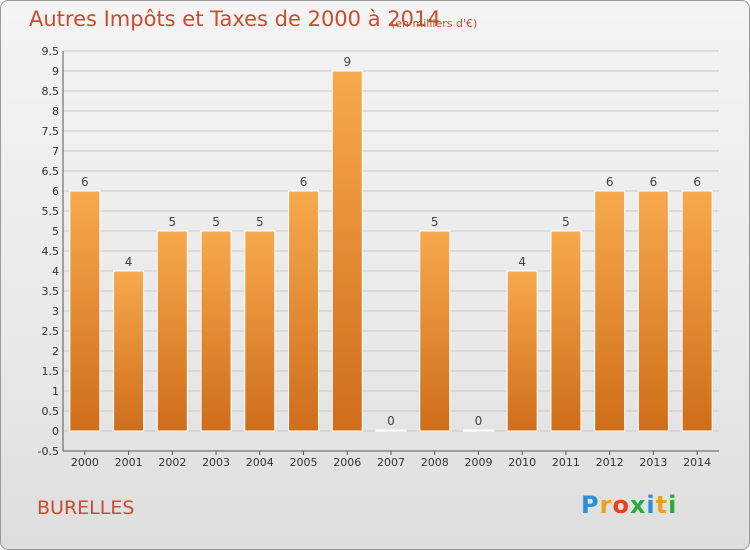 This screenshot has width=750, height=550. What do you see at coordinates (347, 251) in the screenshot?
I see `bar-2006` at bounding box center [347, 251].